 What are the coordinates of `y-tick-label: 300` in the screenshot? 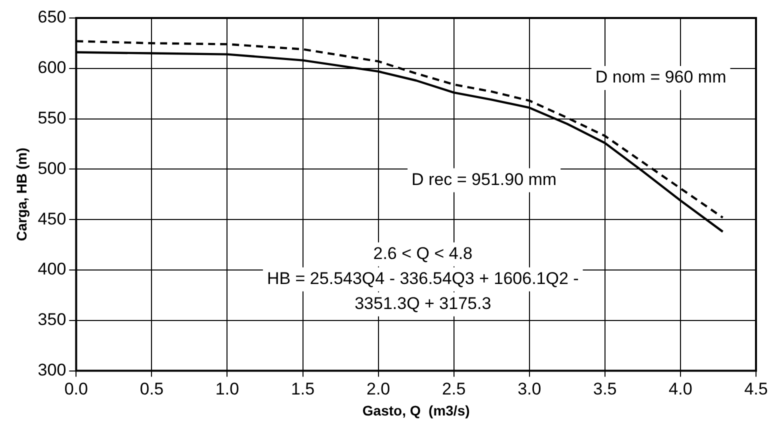 It's located at (52, 370).